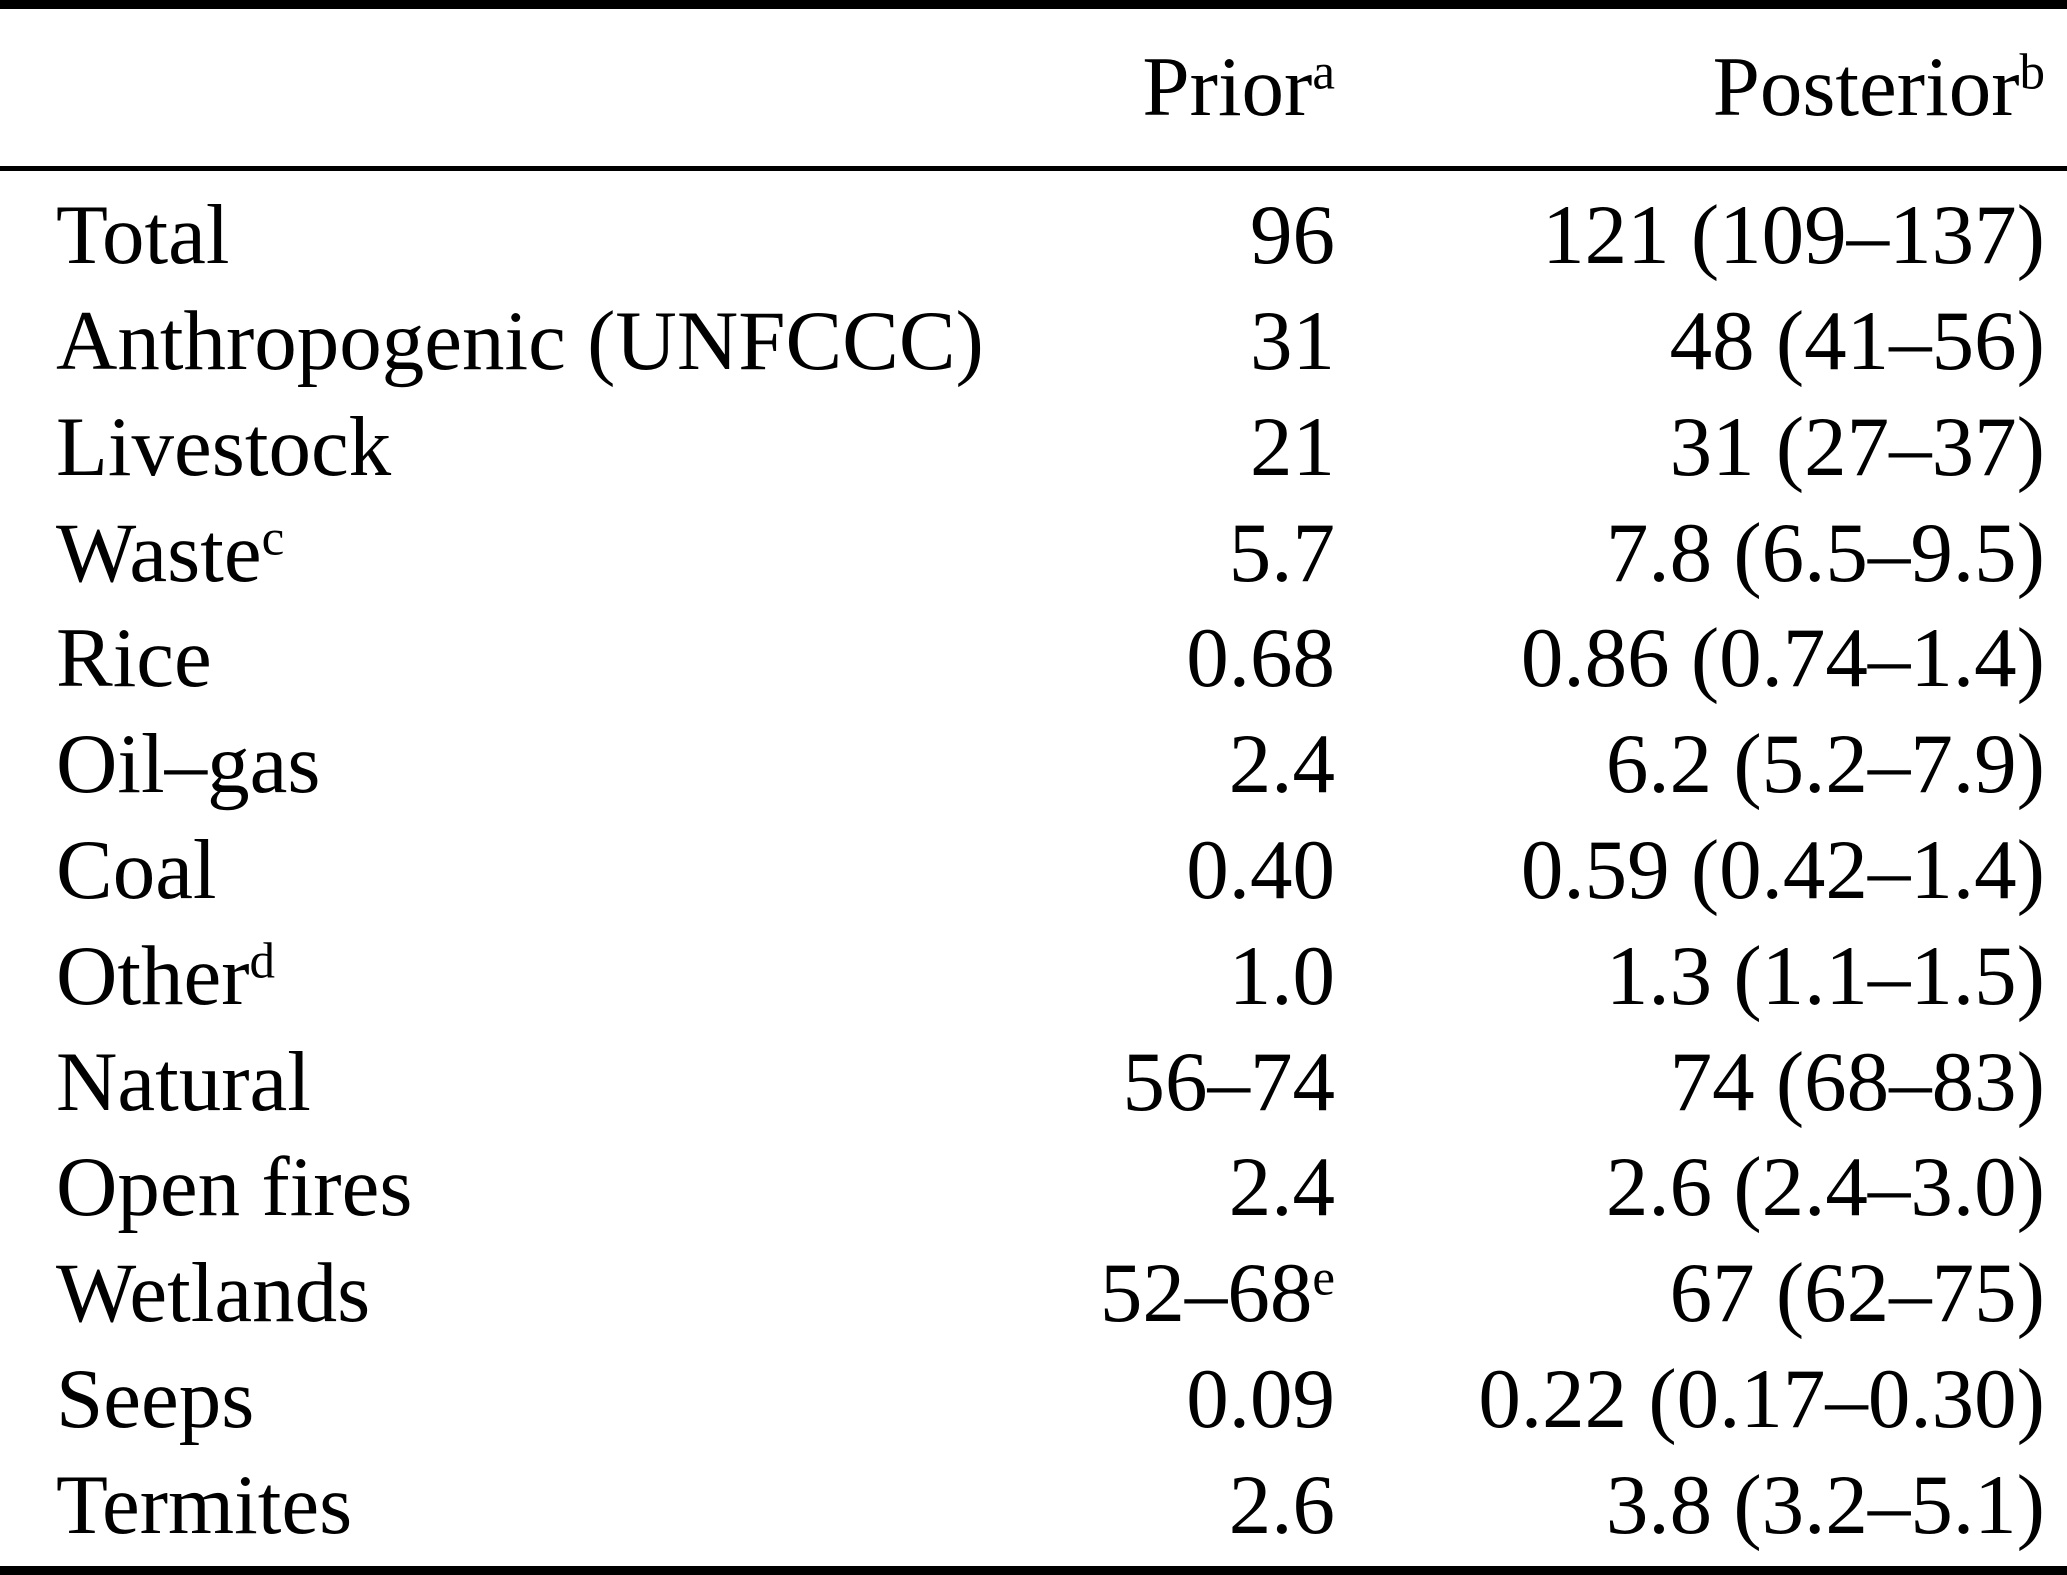 Image resolution: width=2067 pixels, height=1575 pixels. What do you see at coordinates (1229, 1081) in the screenshot?
I see `prior-value-text: 56–74` at bounding box center [1229, 1081].